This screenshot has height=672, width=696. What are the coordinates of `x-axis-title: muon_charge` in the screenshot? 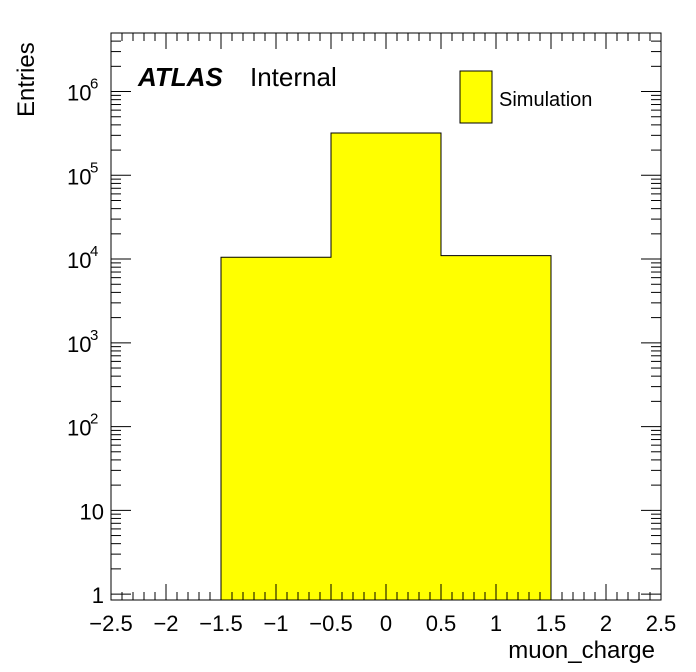 It's located at (581, 650).